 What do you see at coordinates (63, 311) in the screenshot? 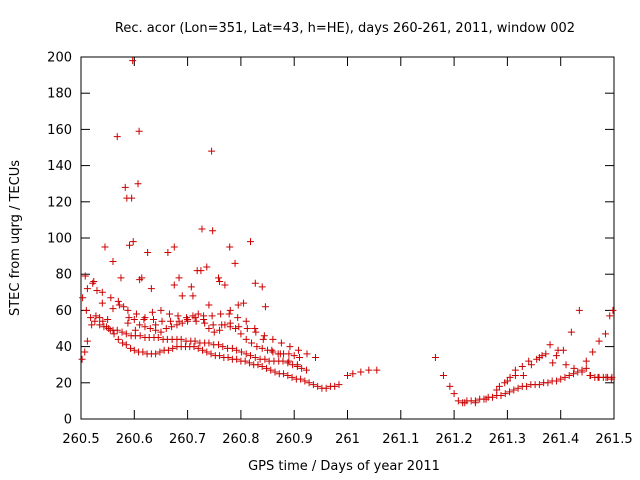
I see `y-tick-label: 60` at bounding box center [63, 311].